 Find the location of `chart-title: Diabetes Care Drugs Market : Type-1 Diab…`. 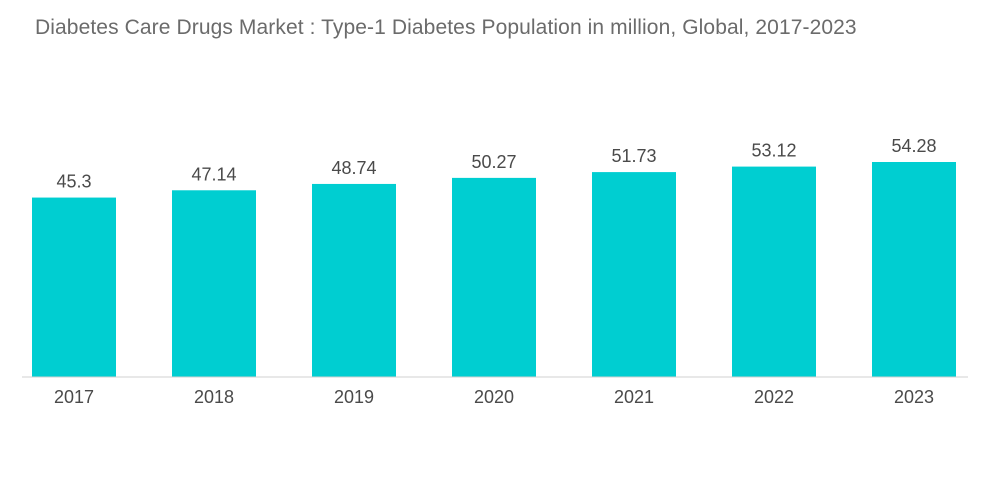

chart-title: Diabetes Care Drugs Market : Type-1 Diab… is located at coordinates (446, 27).